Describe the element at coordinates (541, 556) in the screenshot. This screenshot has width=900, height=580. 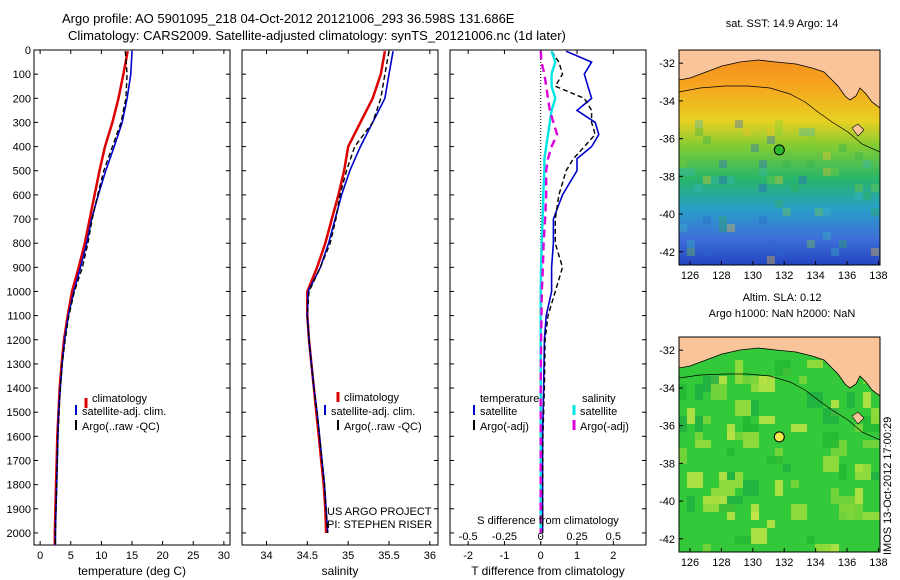
I see `x-tick-label: 0` at that location.